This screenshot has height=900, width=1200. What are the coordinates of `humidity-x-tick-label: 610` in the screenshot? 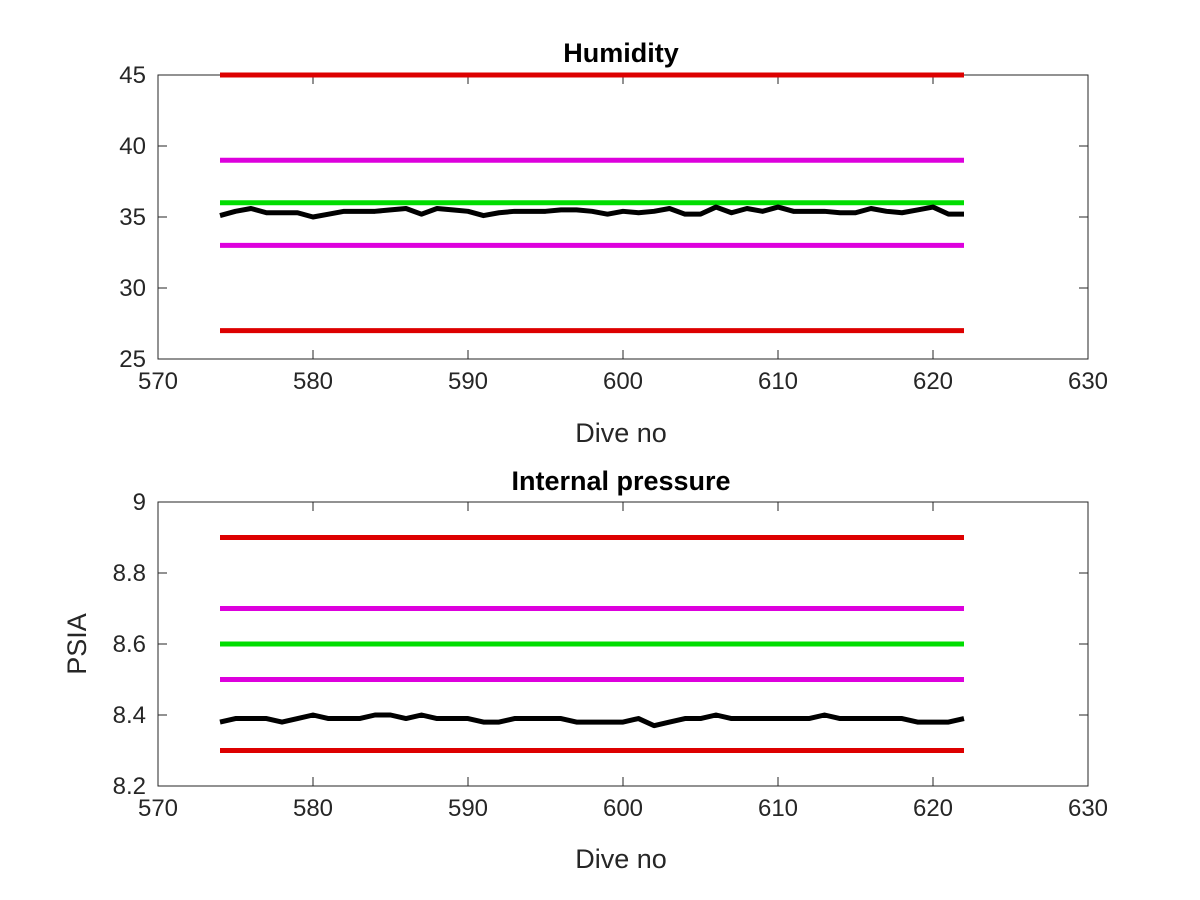 It's located at (778, 381).